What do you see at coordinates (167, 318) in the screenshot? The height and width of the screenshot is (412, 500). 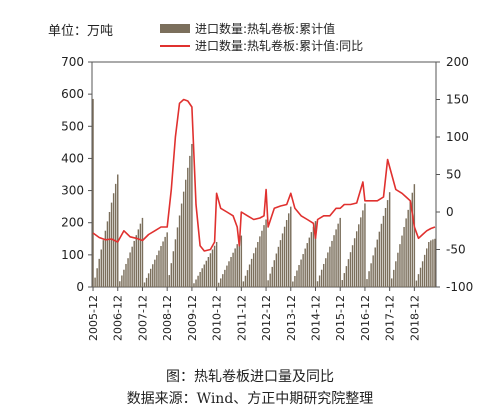 I see `x-tick-label: 2008-12` at bounding box center [167, 318].